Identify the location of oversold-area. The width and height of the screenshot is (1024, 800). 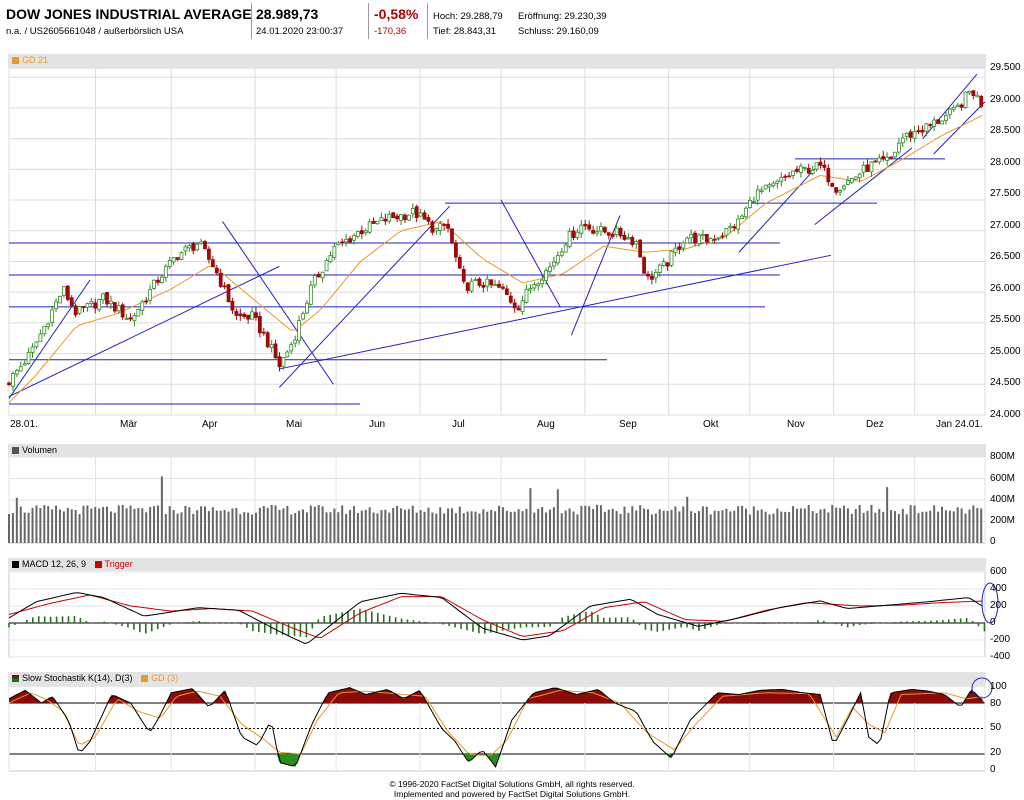
(497, 760).